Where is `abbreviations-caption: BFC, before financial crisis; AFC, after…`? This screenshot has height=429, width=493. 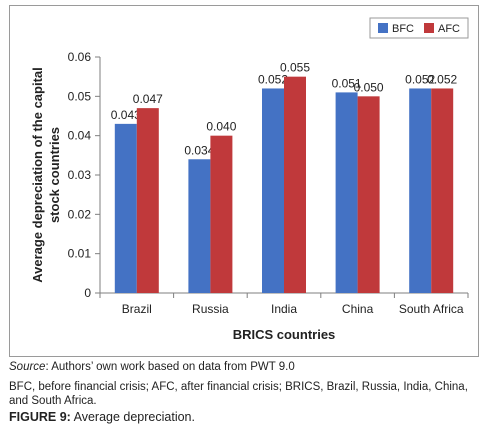 abbreviations-caption: BFC, before financial crisis; AFC, after… is located at coordinates (238, 394).